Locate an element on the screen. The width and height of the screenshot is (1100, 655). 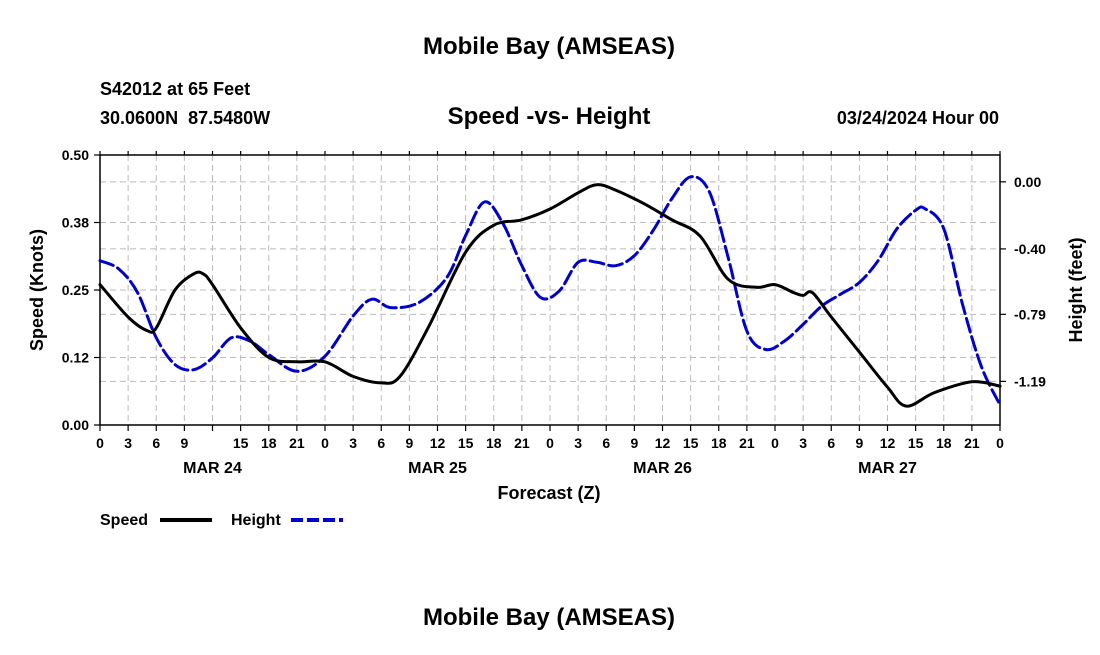
day-label: MAR 26 is located at coordinates (662, 468).